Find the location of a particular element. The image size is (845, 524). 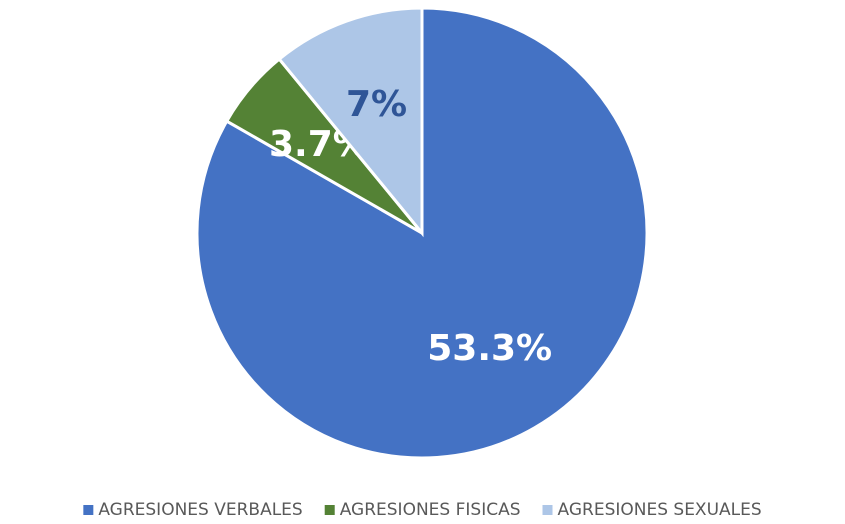

legend-label: AGRESIONES FISICAS is located at coordinates (430, 510).